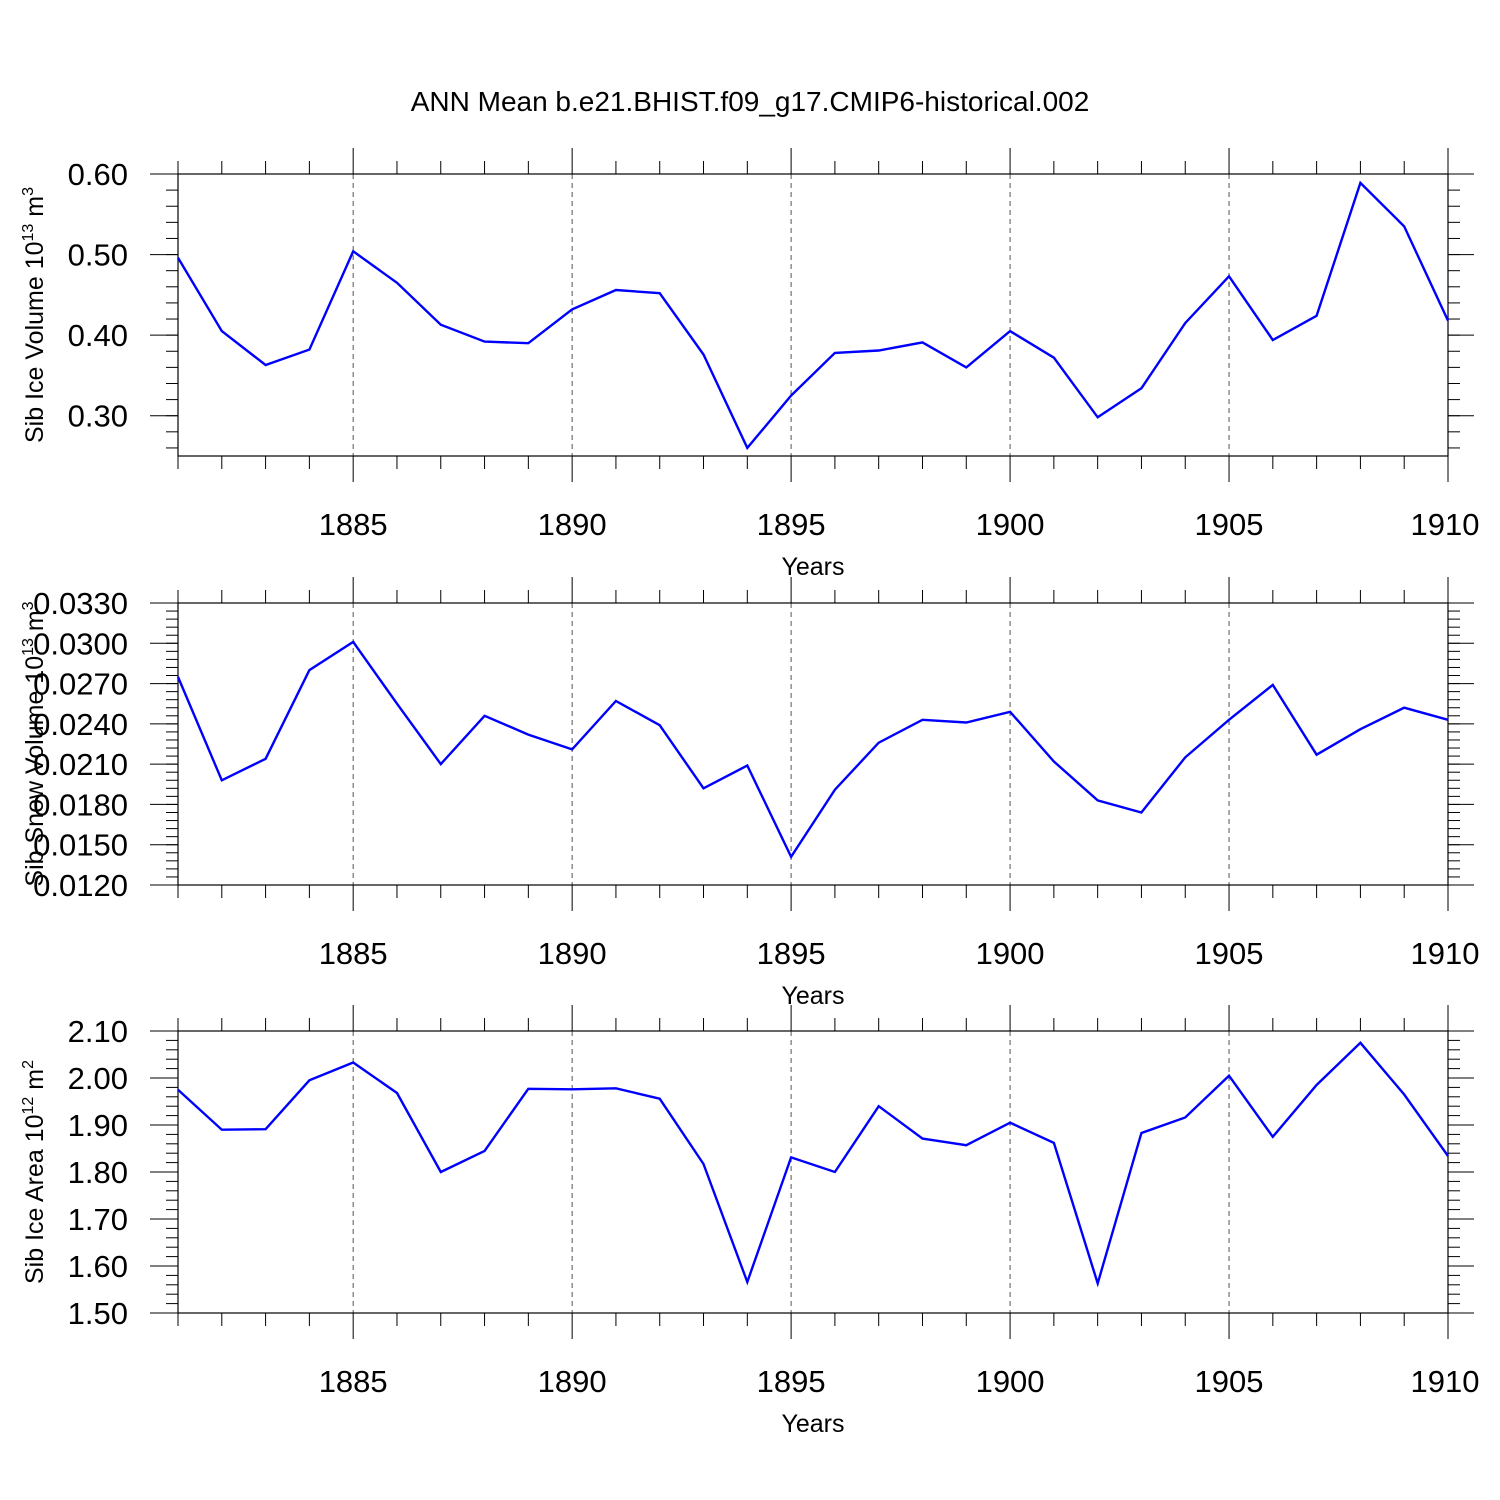 Image resolution: width=1500 pixels, height=1500 pixels. What do you see at coordinates (98, 1172) in the screenshot?
I see `y-tick-label: 1.80` at bounding box center [98, 1172].